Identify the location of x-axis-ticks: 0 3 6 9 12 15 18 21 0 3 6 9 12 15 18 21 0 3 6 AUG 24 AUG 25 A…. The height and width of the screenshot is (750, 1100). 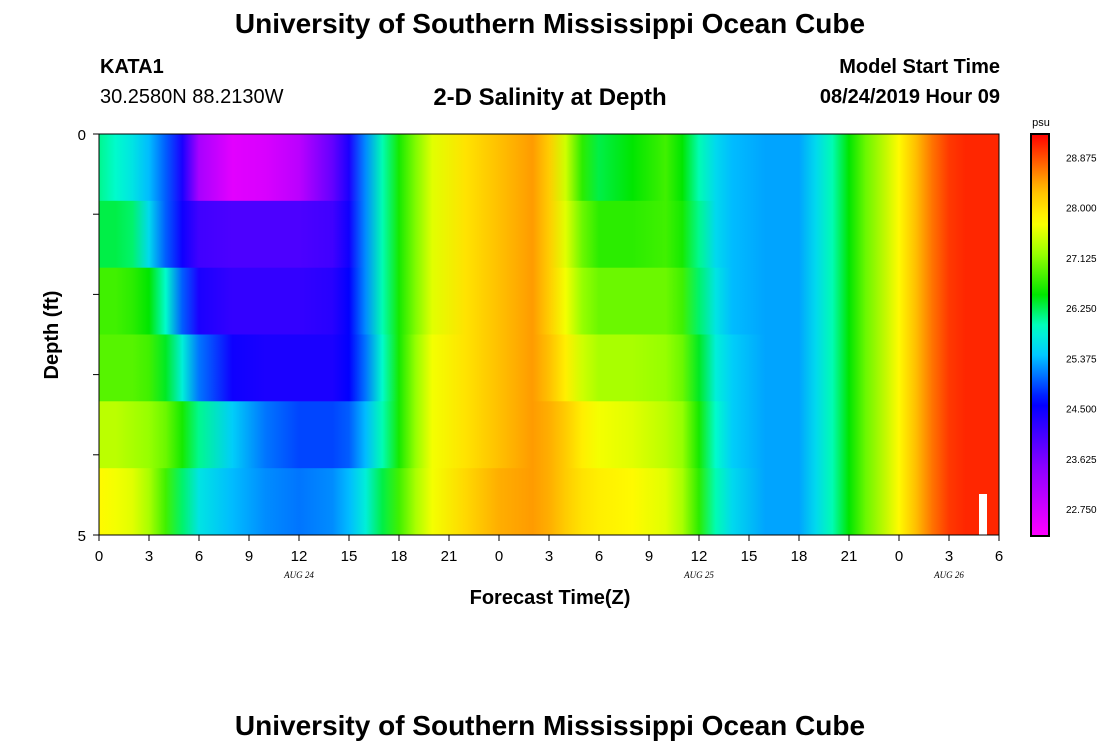
(549, 557).